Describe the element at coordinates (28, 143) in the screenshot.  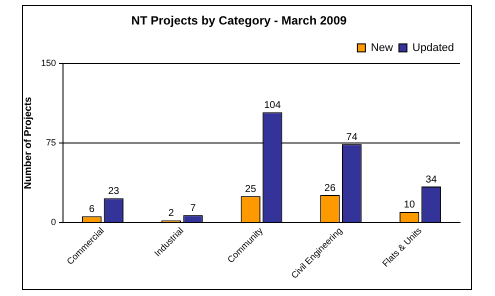
I see `y-axis-title: Number of Projects` at that location.